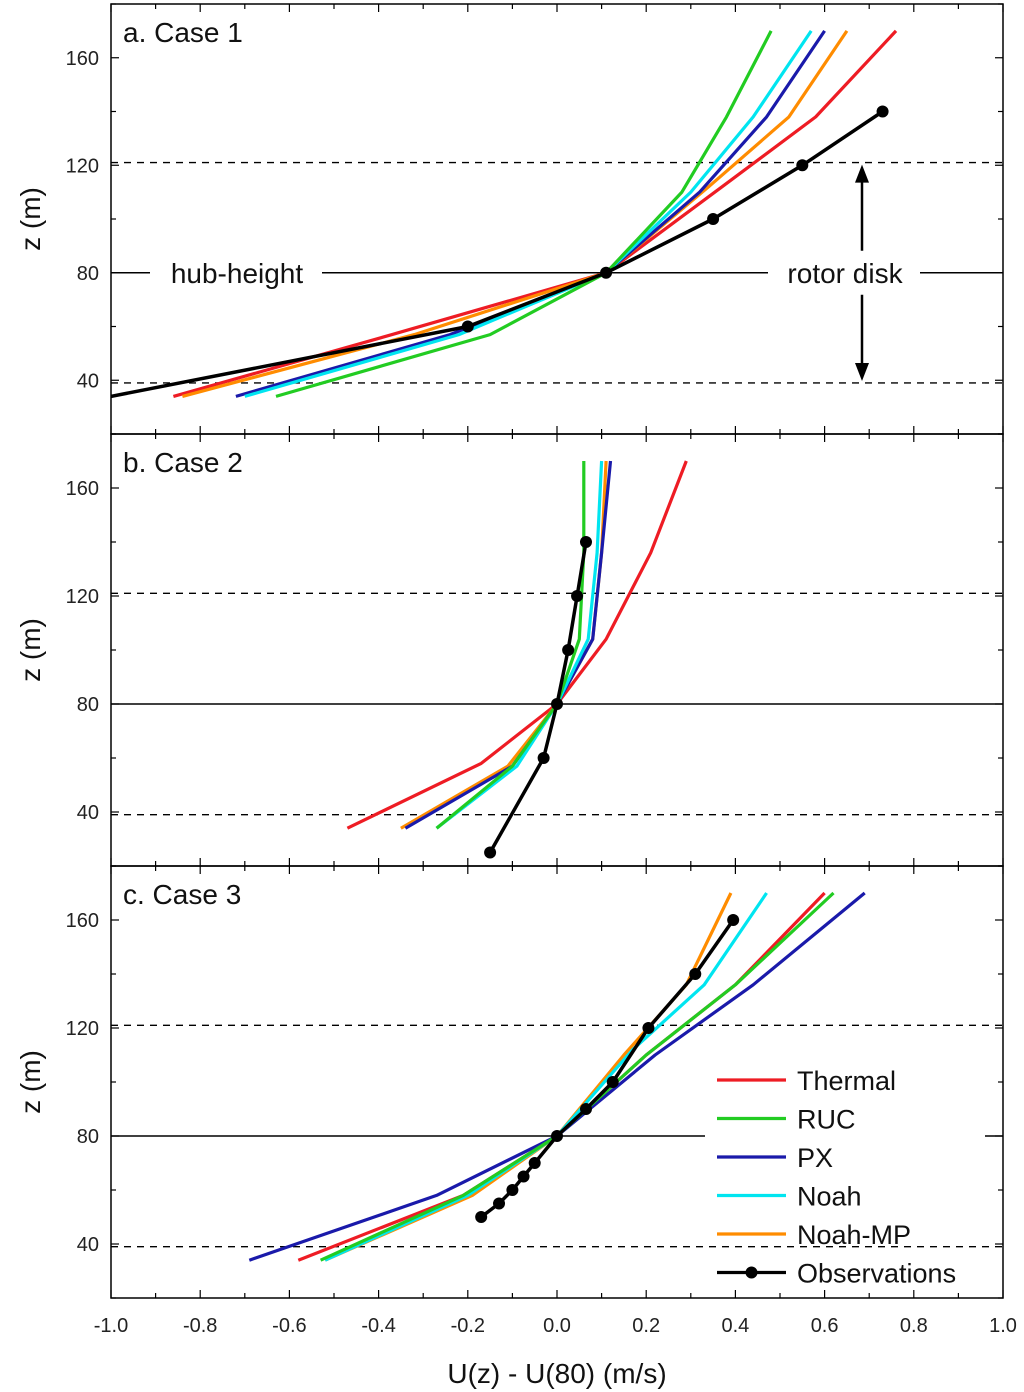 This screenshot has width=1024, height=1392. I want to click on panel-title: a. Case 1, so click(183, 32).